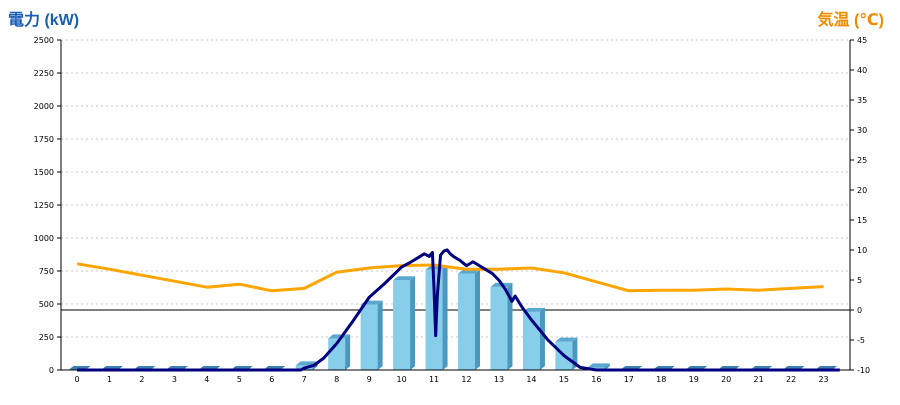  I want to click on x-tick-label: 11, so click(434, 379).